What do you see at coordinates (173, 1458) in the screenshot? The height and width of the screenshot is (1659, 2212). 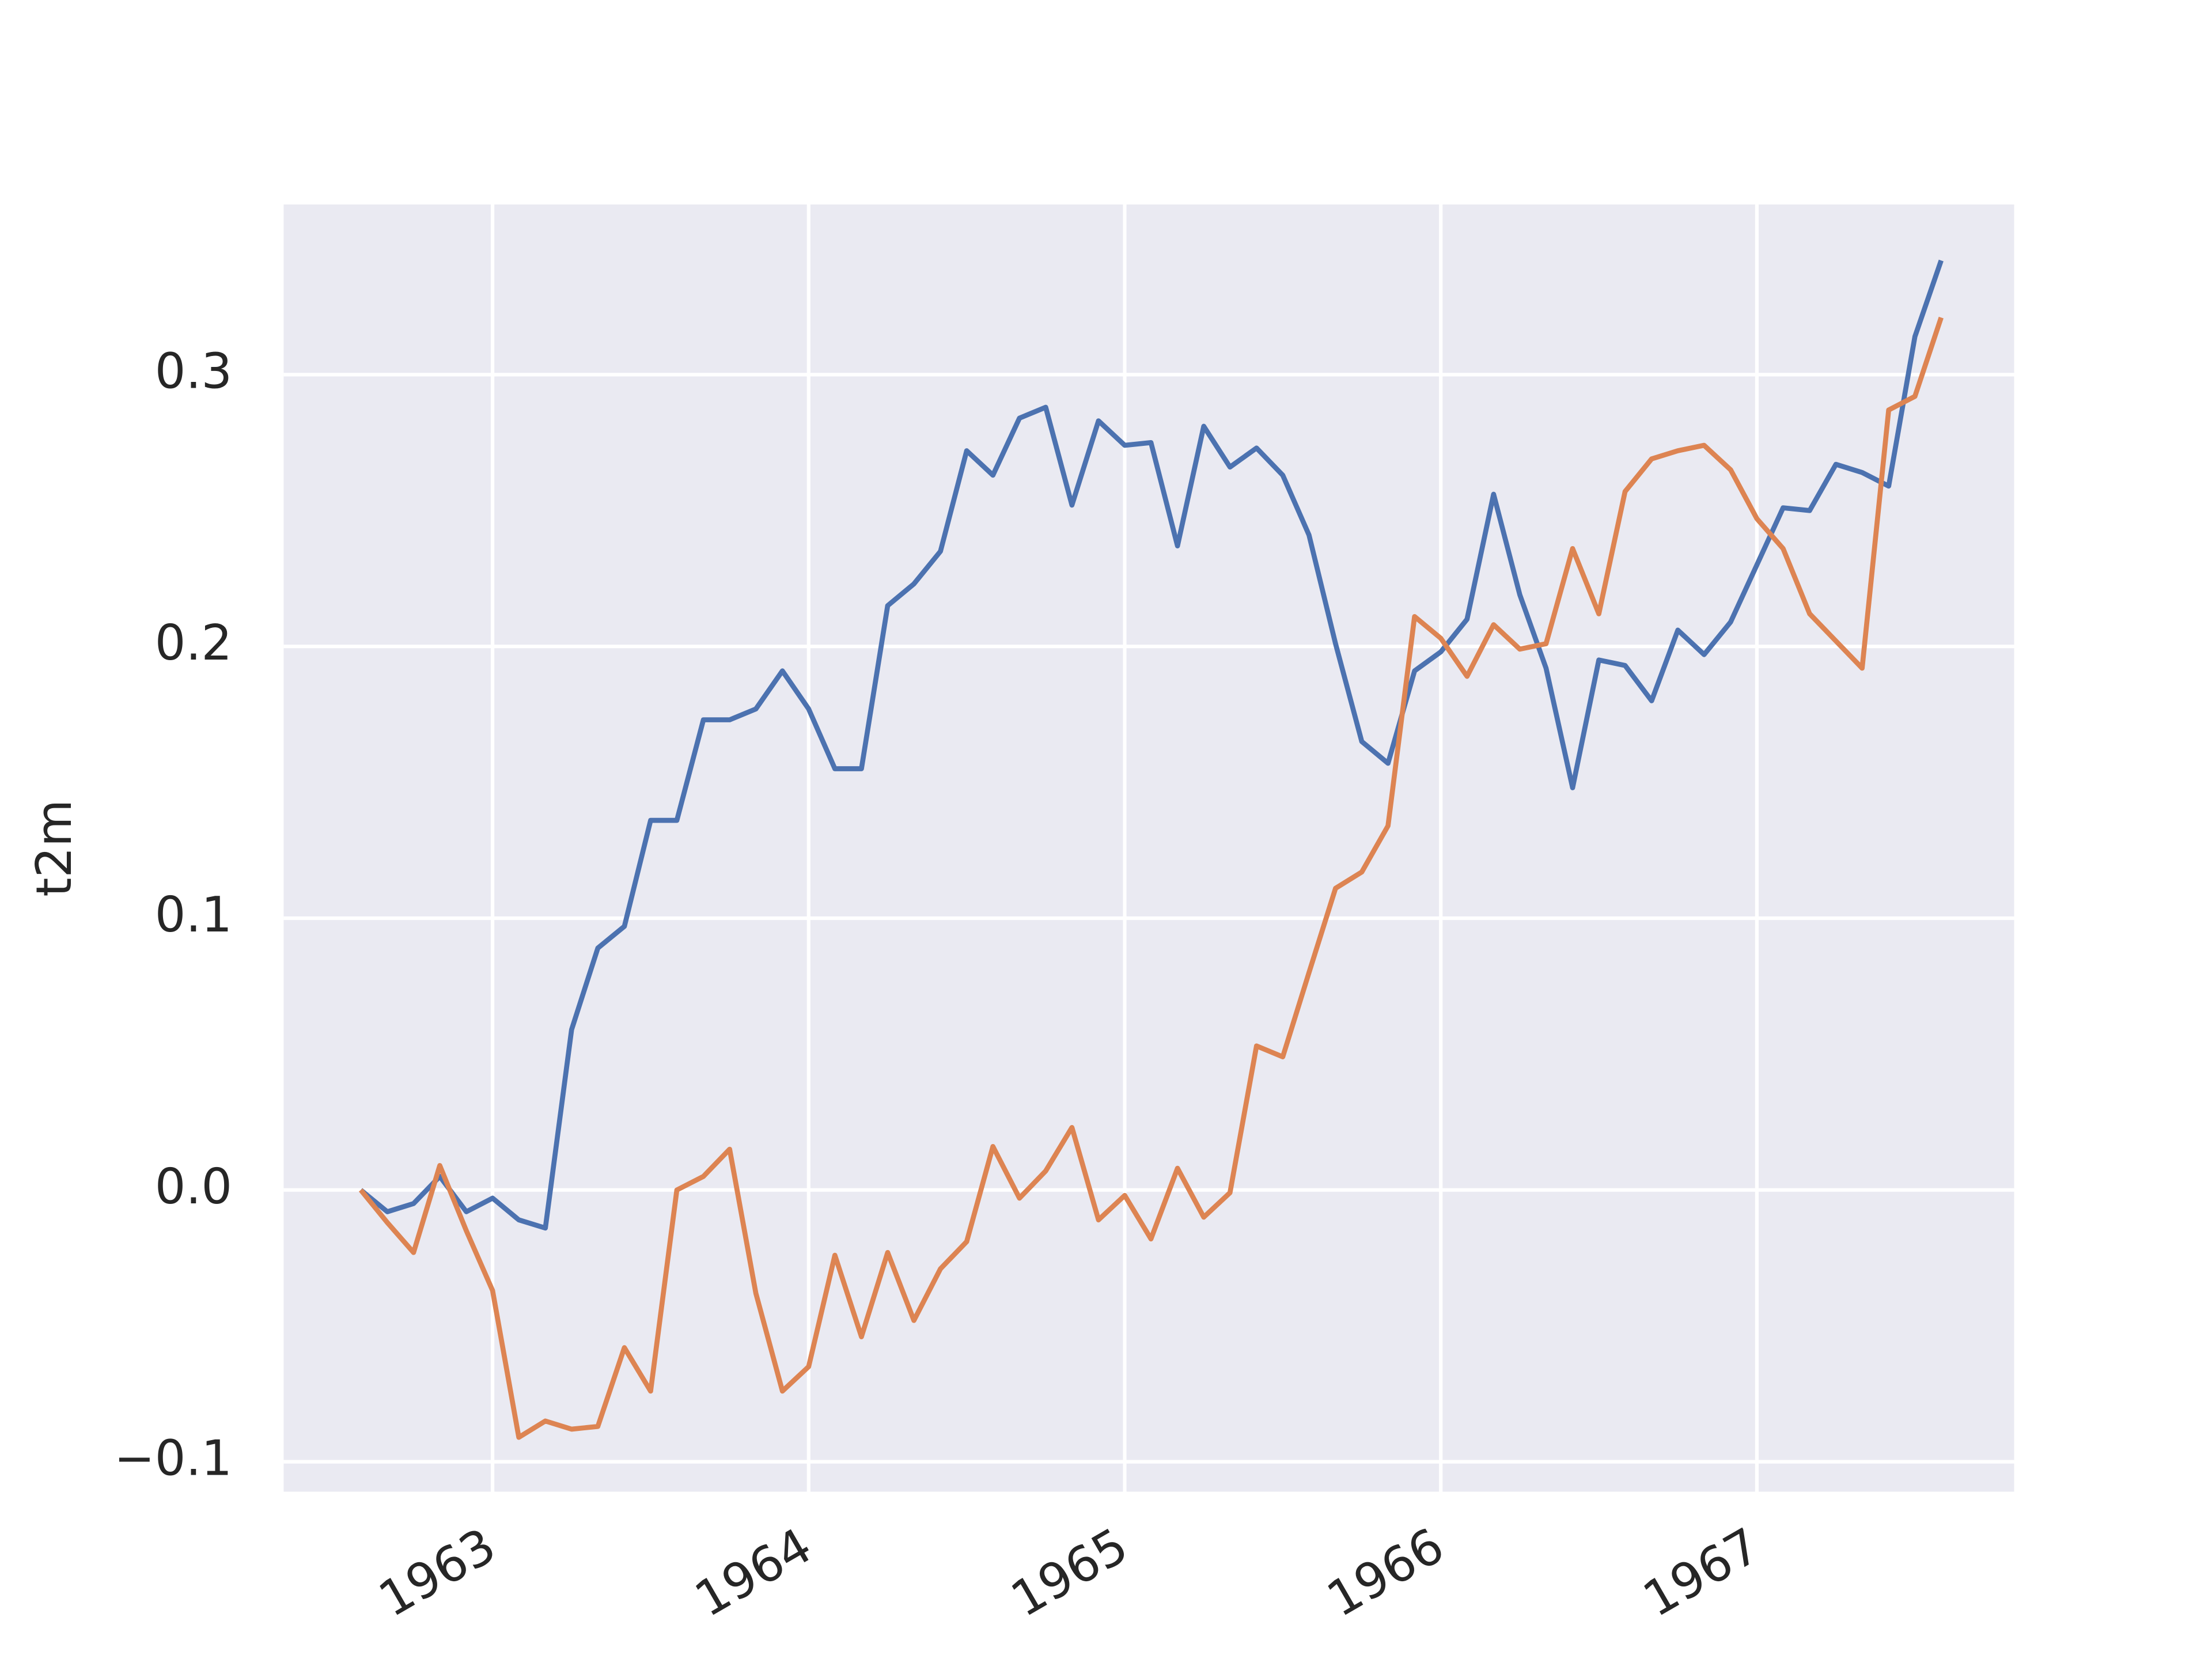 I see `y-tick-label: −0.1` at bounding box center [173, 1458].